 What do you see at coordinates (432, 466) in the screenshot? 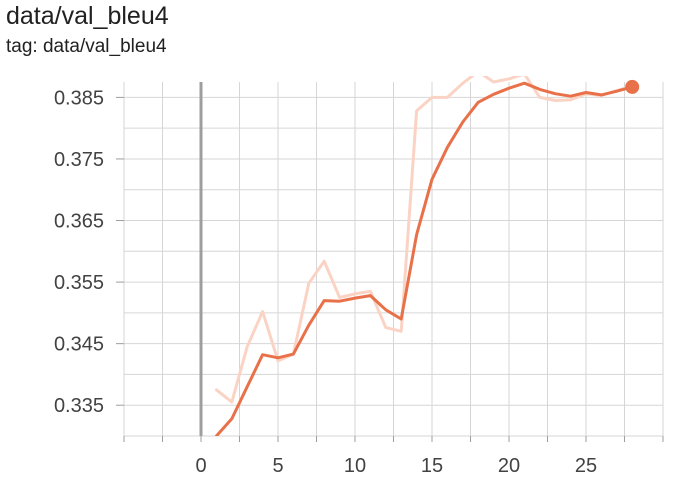
I see `x-tick-label: 15` at bounding box center [432, 466].